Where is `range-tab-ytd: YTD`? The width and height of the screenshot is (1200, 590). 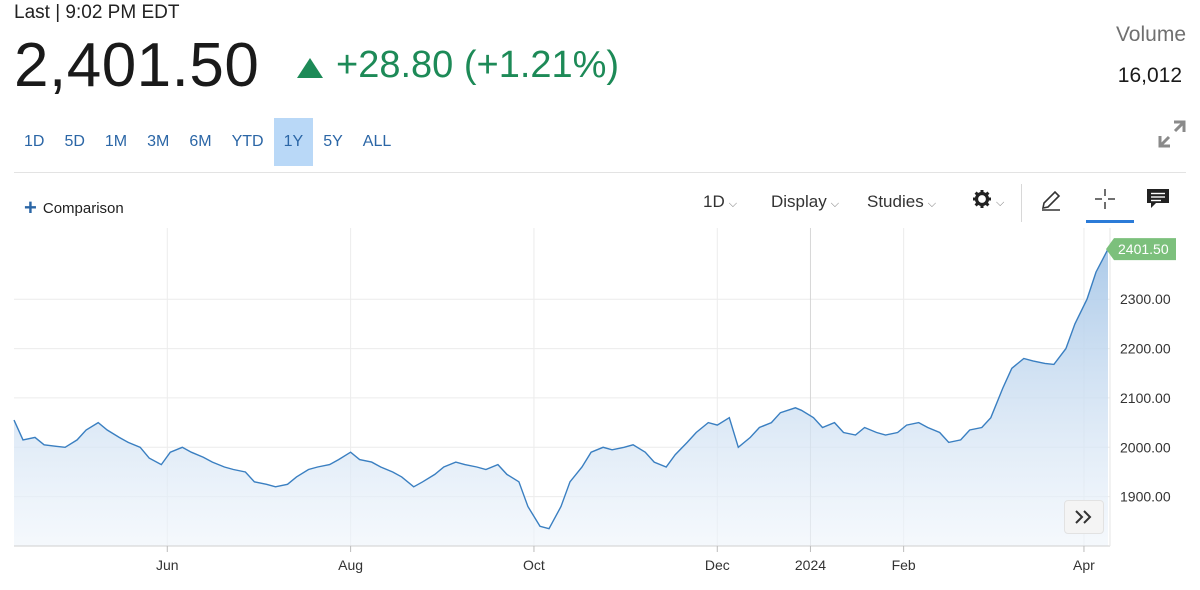 range-tab-ytd: YTD is located at coordinates (247, 141).